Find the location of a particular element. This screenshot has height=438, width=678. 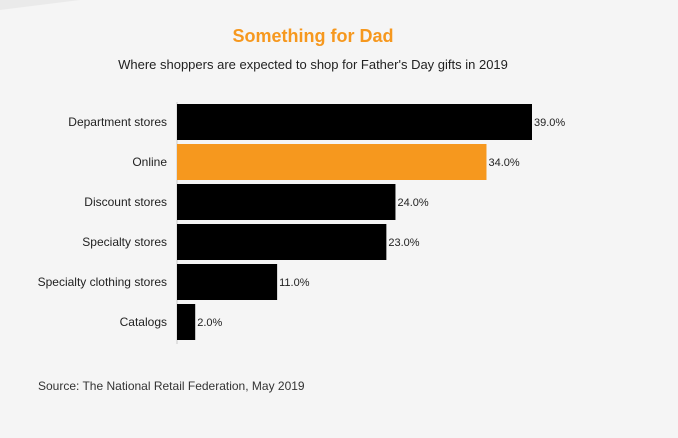

category-label-4: Specialty clothing stores is located at coordinates (102, 282).